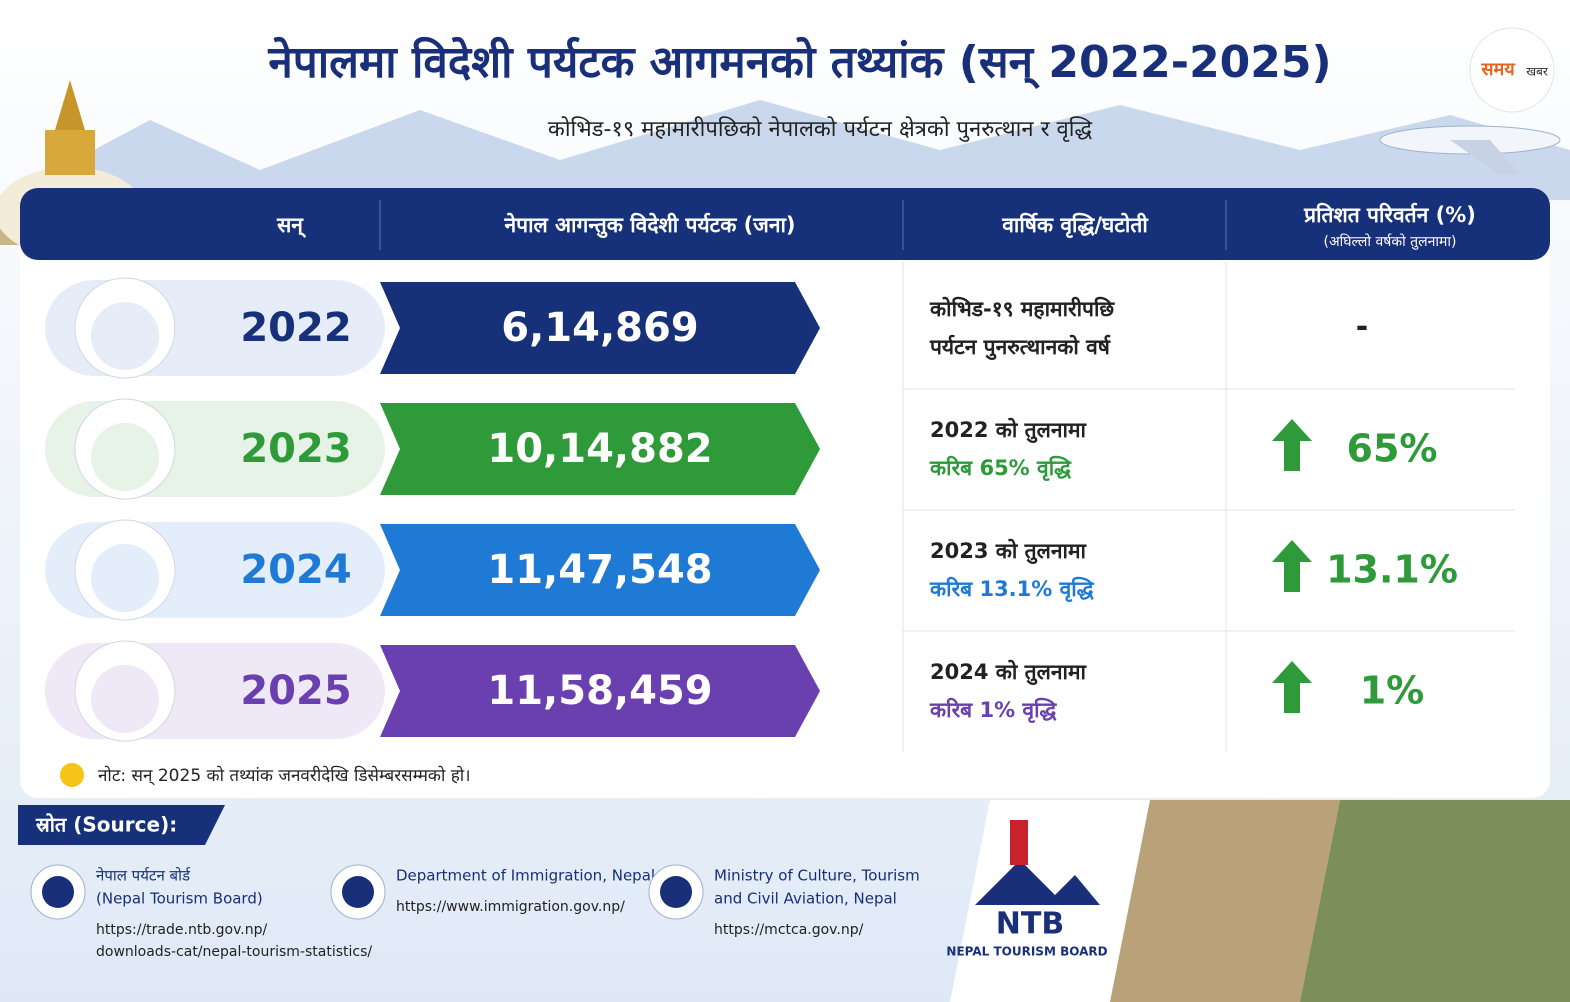 The height and width of the screenshot is (1002, 1570). I want to click on source-name: and Civil Aviation, Nepal, so click(805, 899).